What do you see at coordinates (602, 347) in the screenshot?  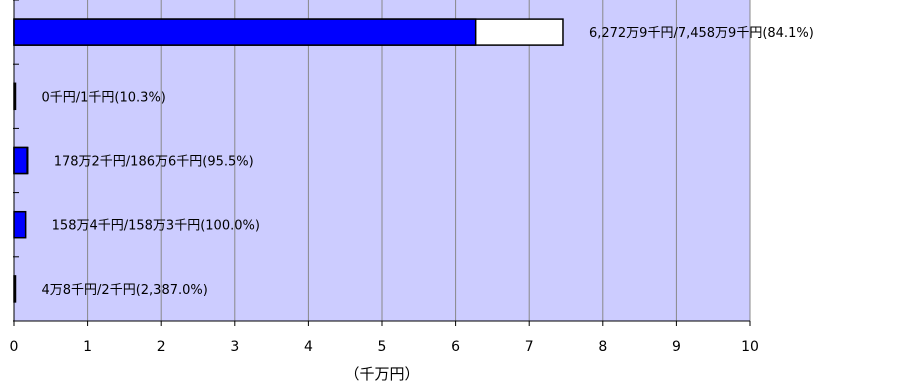 I see `x-tick-label: 8` at bounding box center [602, 347].